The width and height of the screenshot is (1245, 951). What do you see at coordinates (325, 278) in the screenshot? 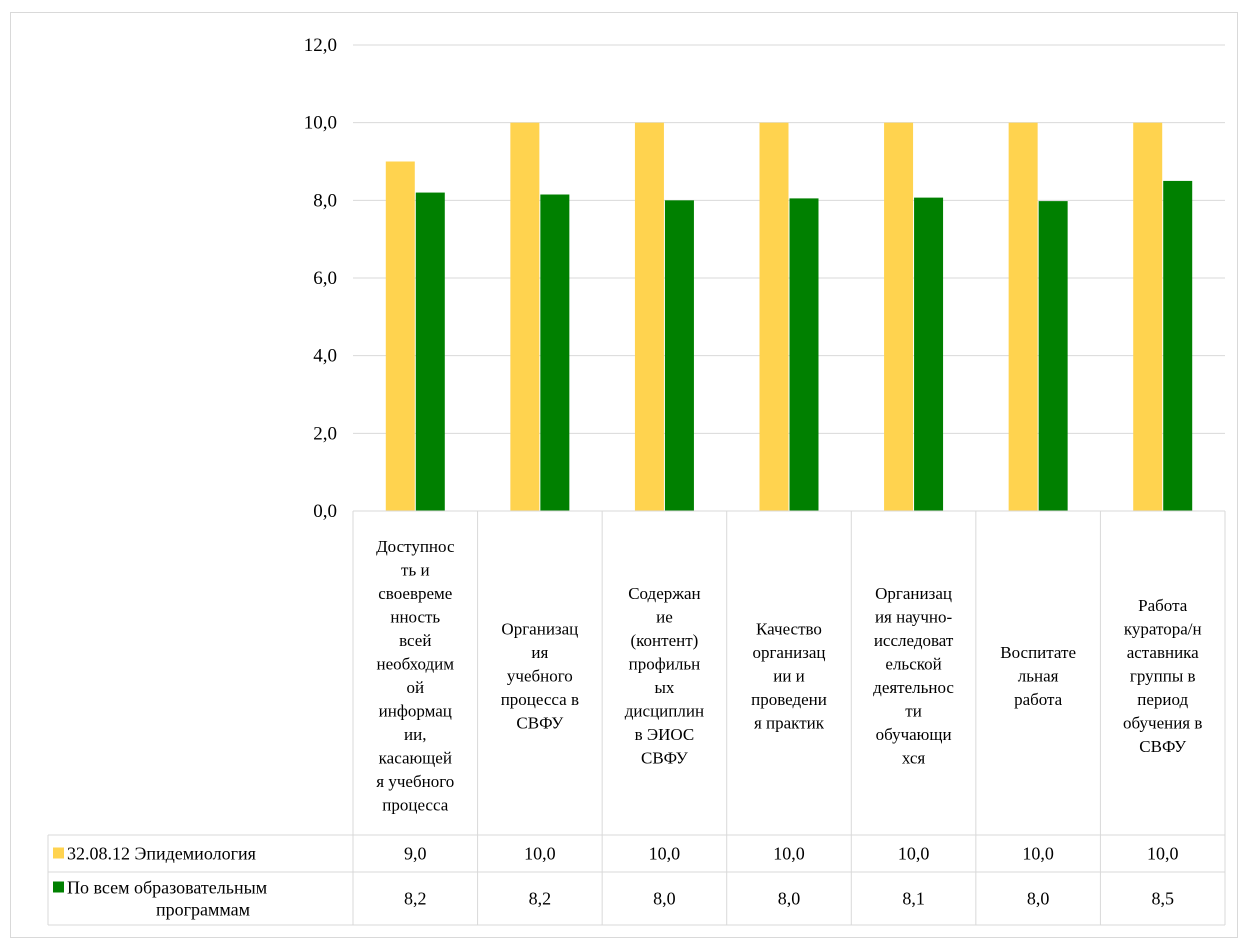
I see `y-tick-label: 6,0` at bounding box center [325, 278].